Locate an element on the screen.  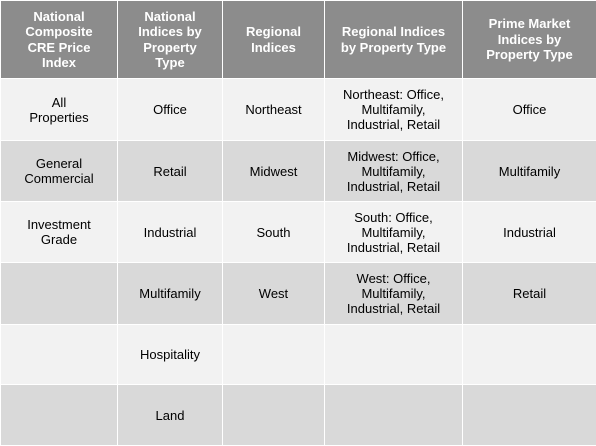
table-cell: General Commercial is located at coordinates (59, 171).